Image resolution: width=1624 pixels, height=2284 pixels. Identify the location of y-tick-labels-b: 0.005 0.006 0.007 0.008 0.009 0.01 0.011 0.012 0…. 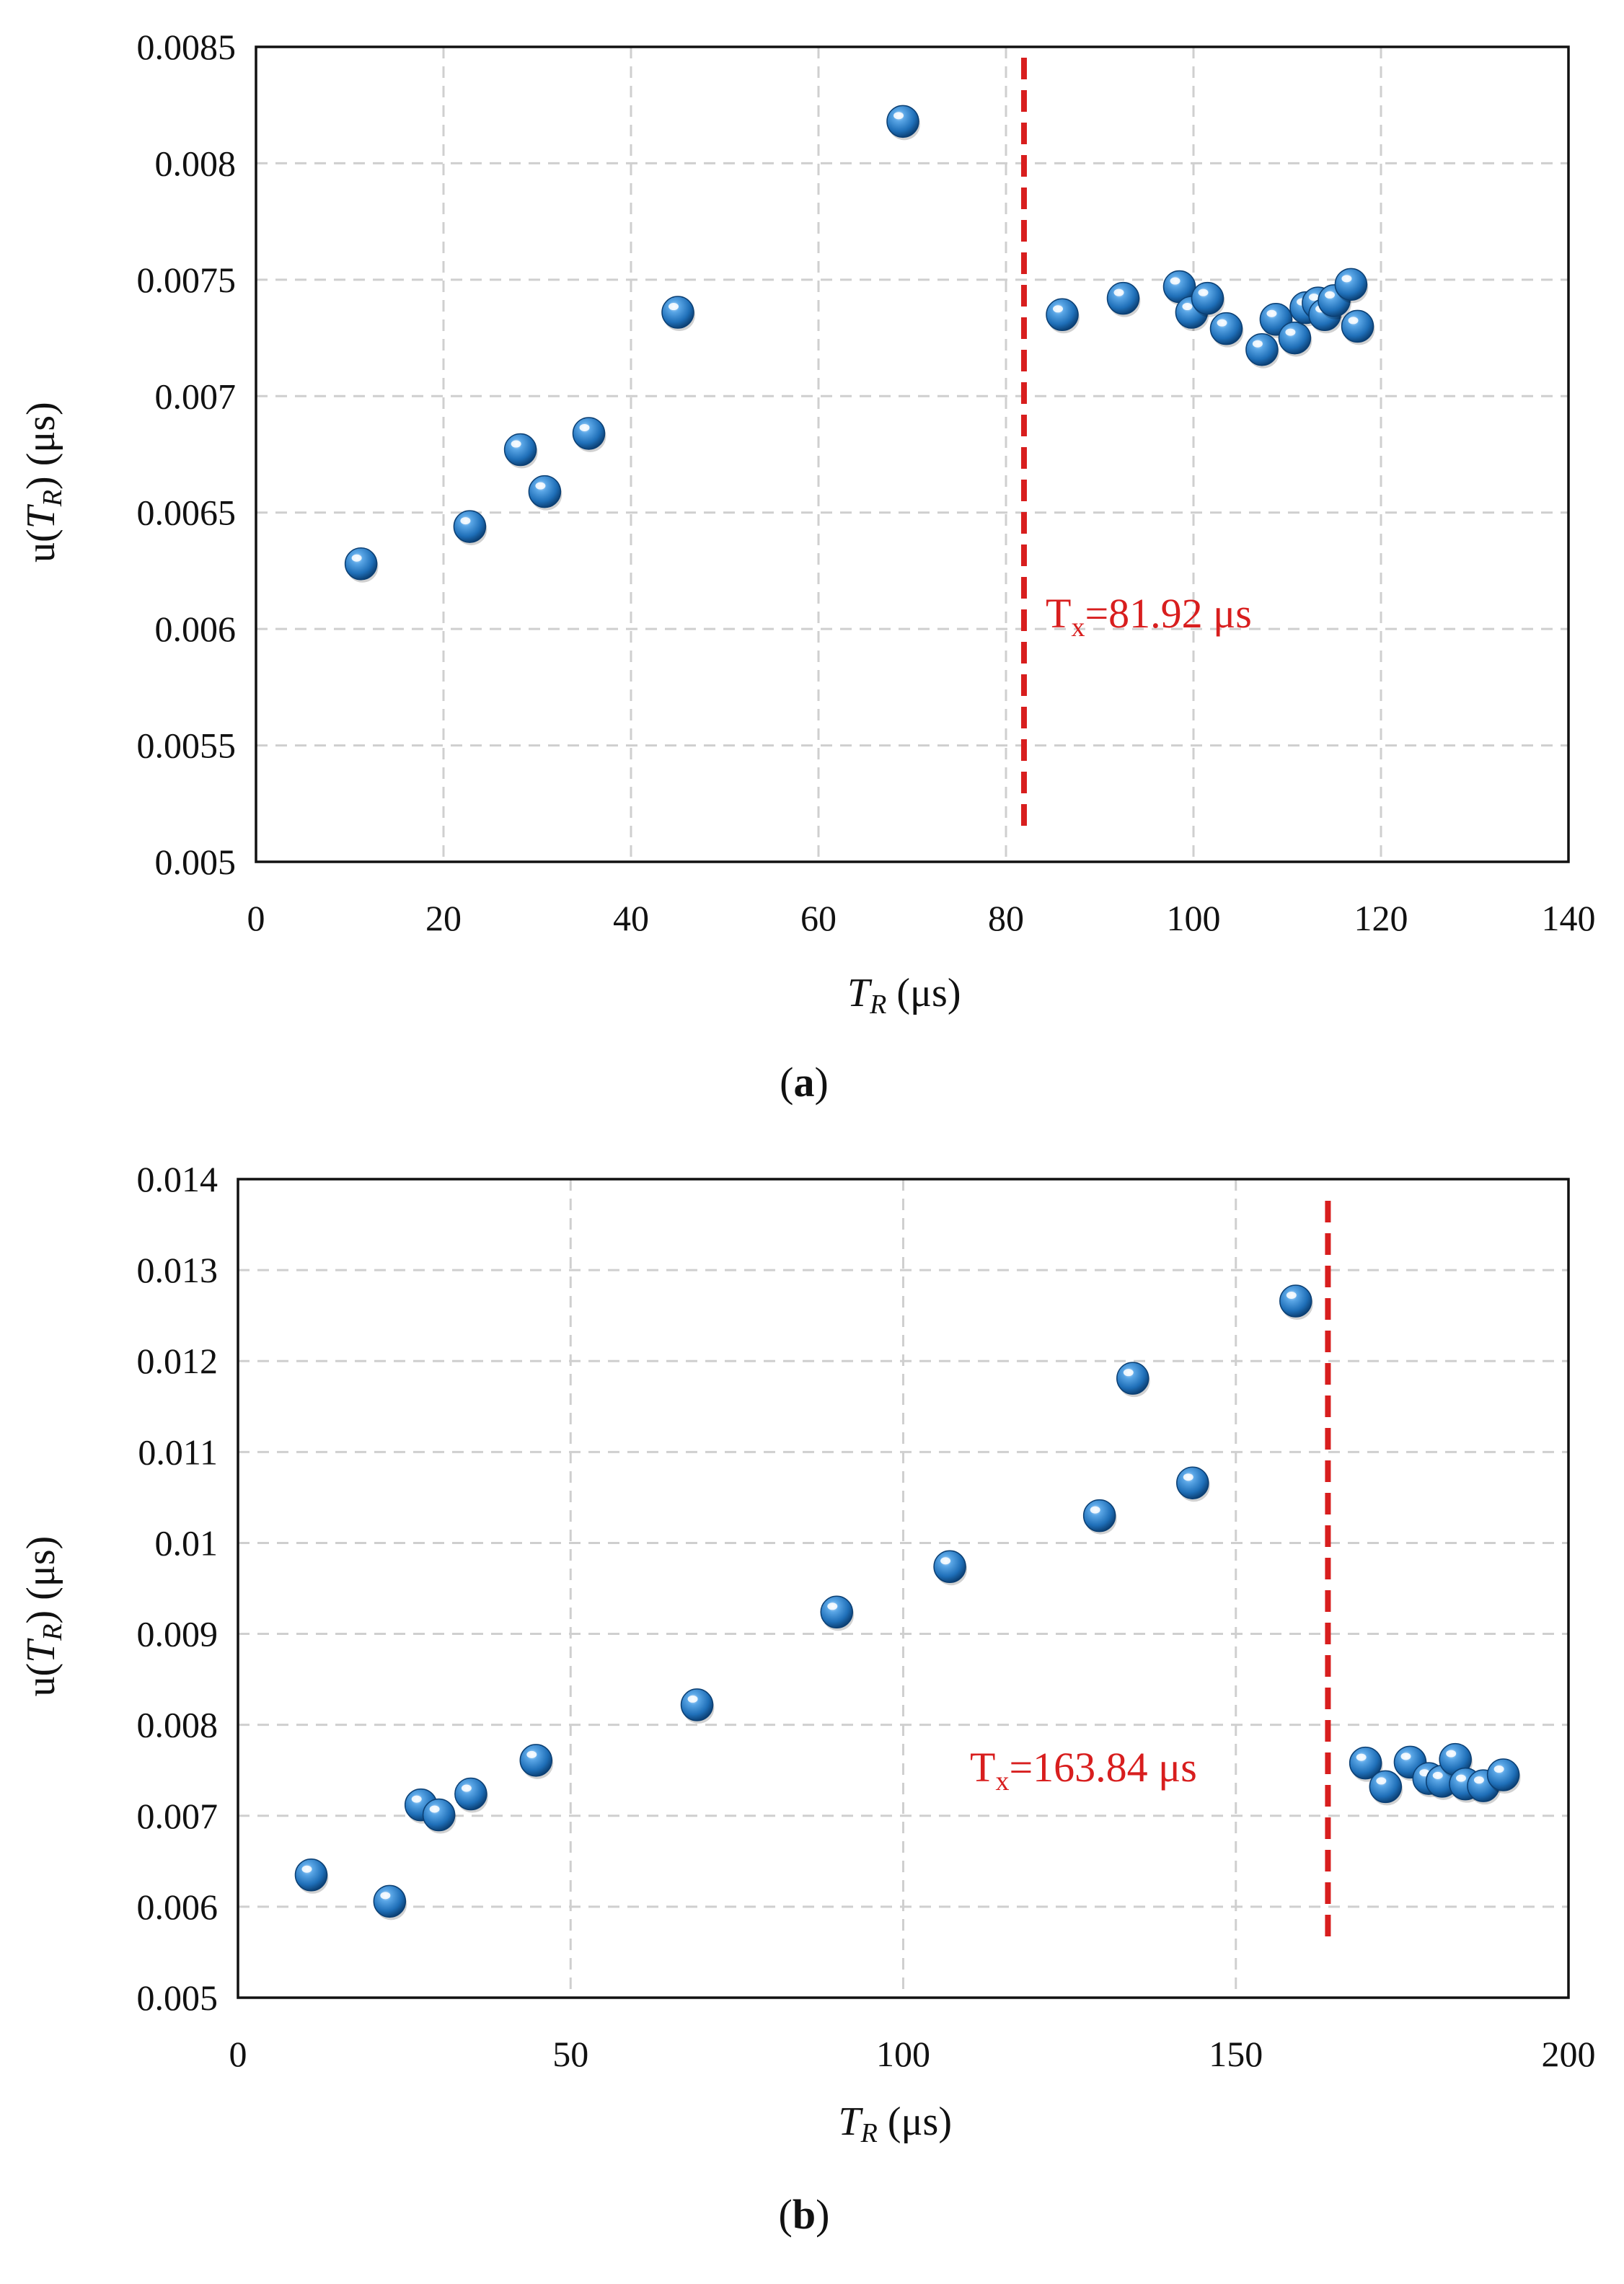
(178, 1588).